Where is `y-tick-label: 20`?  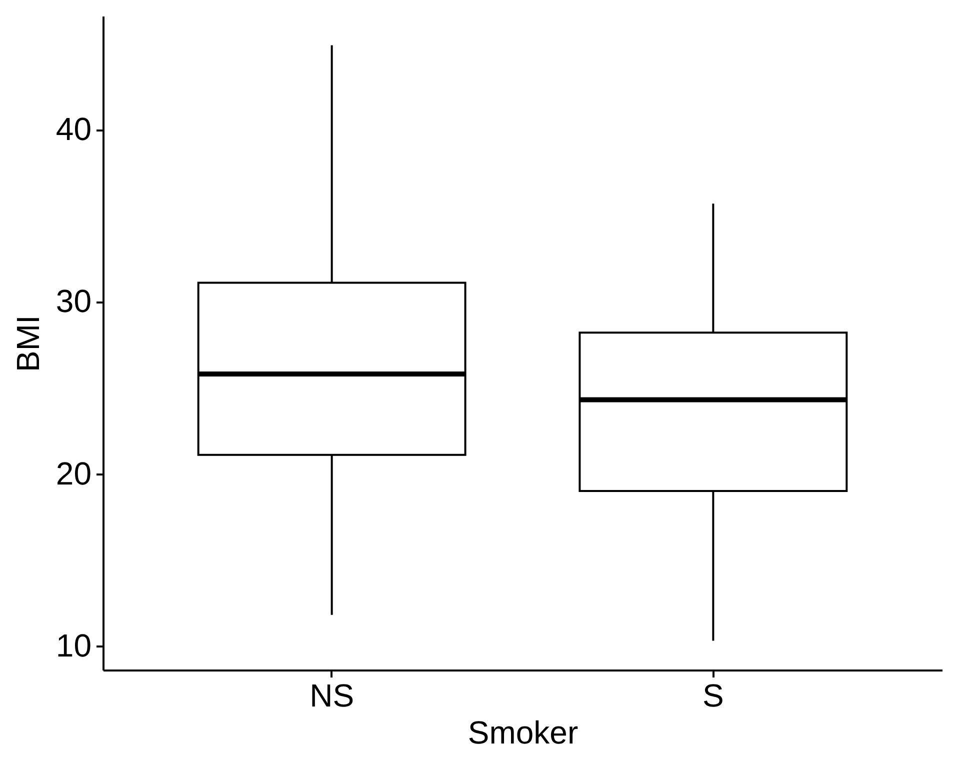 y-tick-label: 20 is located at coordinates (74, 473).